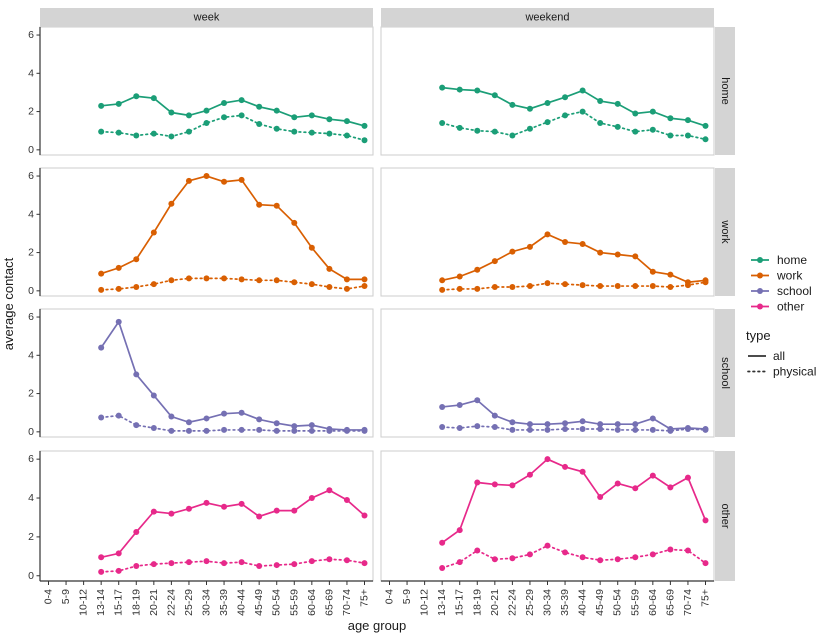 The image size is (827, 638). I want to click on series-line-home-weekend-physical, so click(574, 125).